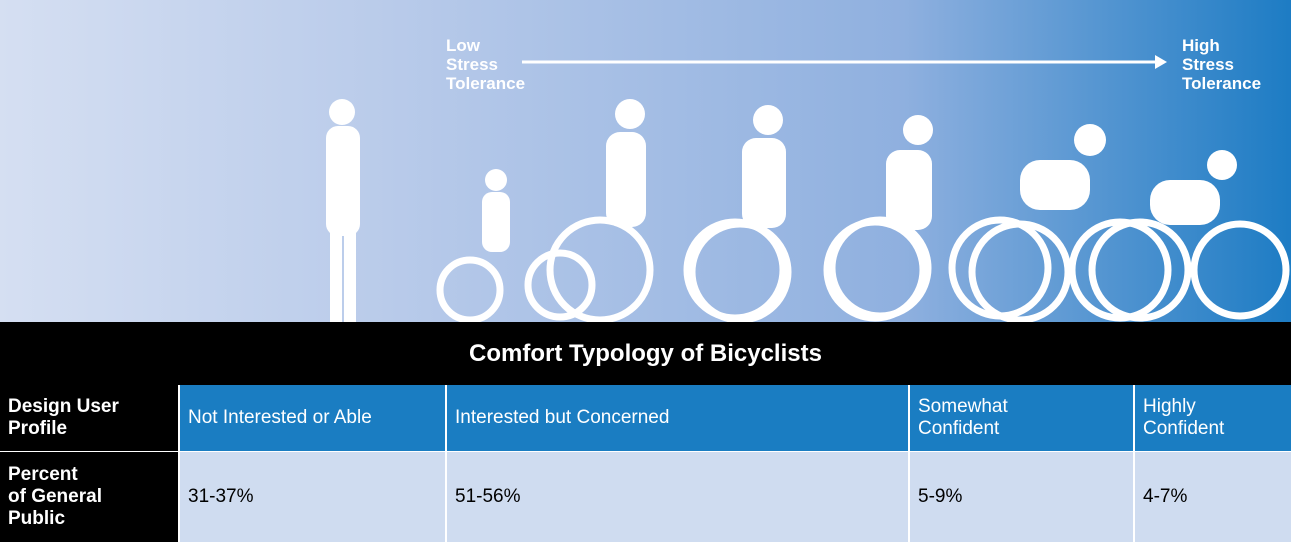  Describe the element at coordinates (312, 497) in the screenshot. I see `table-cell: 31-37%` at that location.